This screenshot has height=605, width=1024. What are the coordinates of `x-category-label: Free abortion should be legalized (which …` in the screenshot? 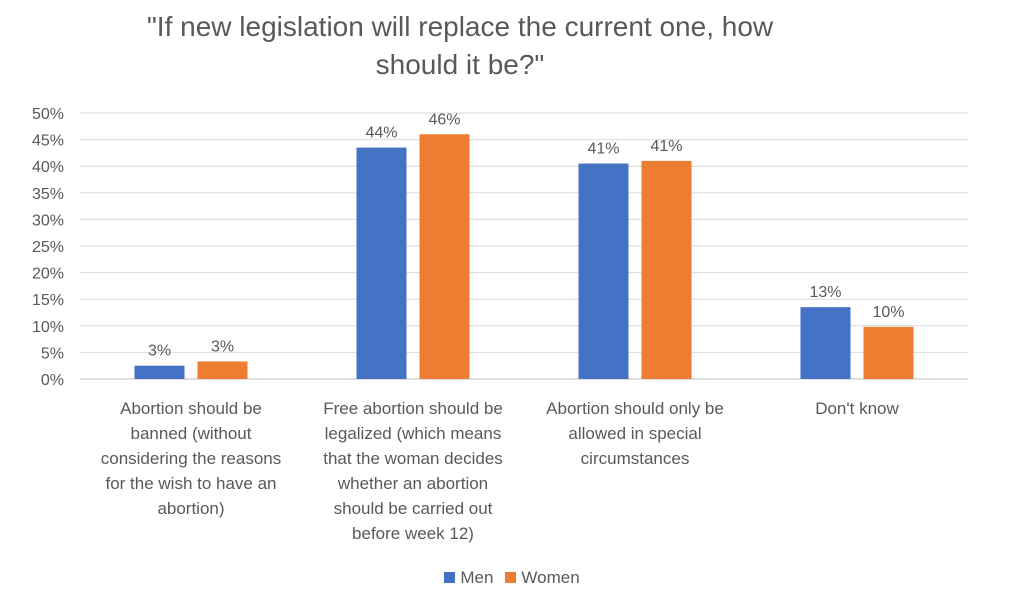 It's located at (413, 471).